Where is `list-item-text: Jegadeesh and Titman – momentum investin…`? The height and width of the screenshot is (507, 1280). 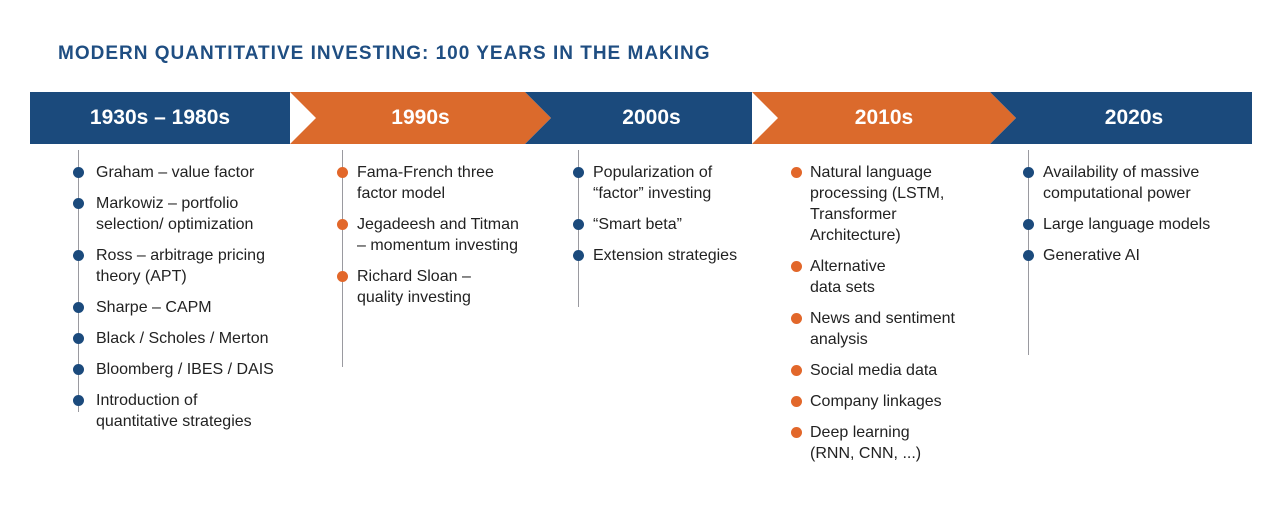
list-item-text: Jegadeesh and Titman – momentum investin… is located at coordinates (438, 235).